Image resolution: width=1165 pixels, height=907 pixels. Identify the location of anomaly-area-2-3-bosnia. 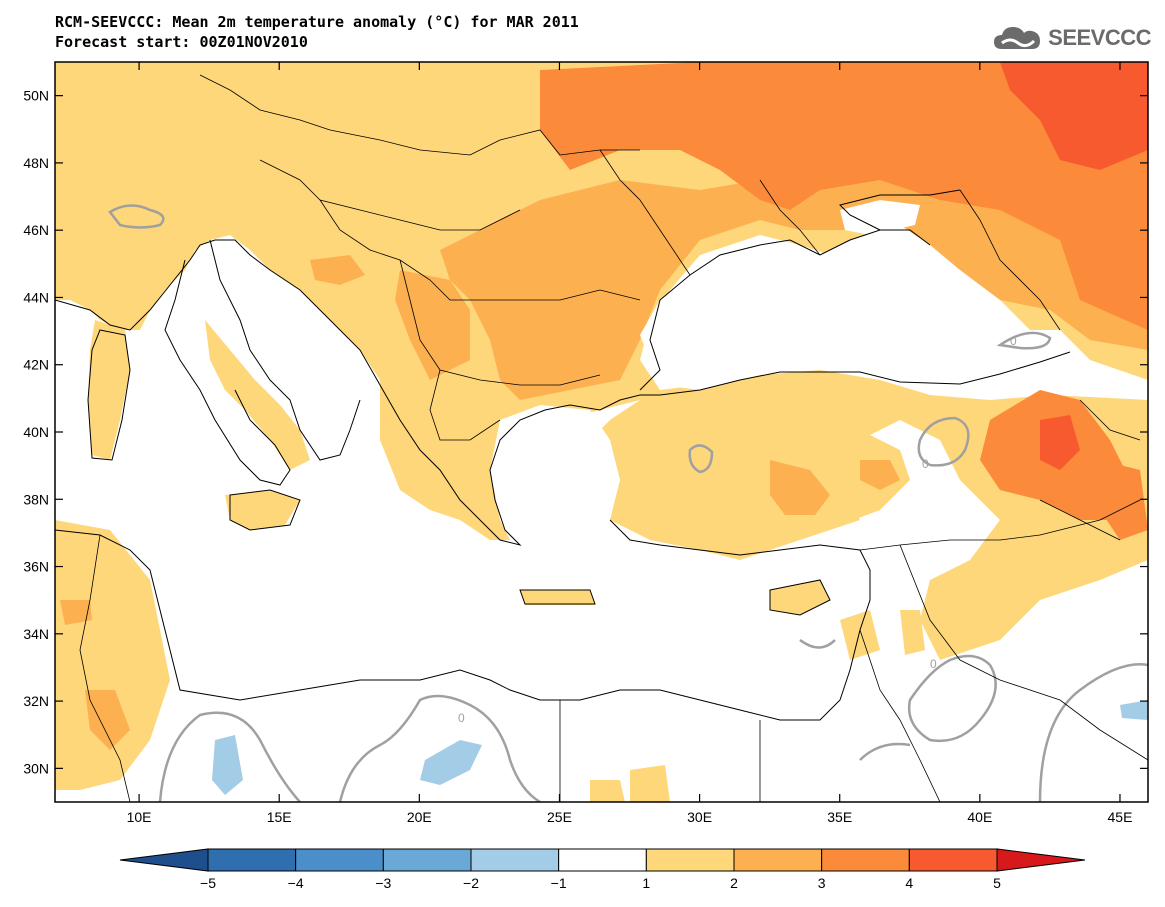
(337, 270).